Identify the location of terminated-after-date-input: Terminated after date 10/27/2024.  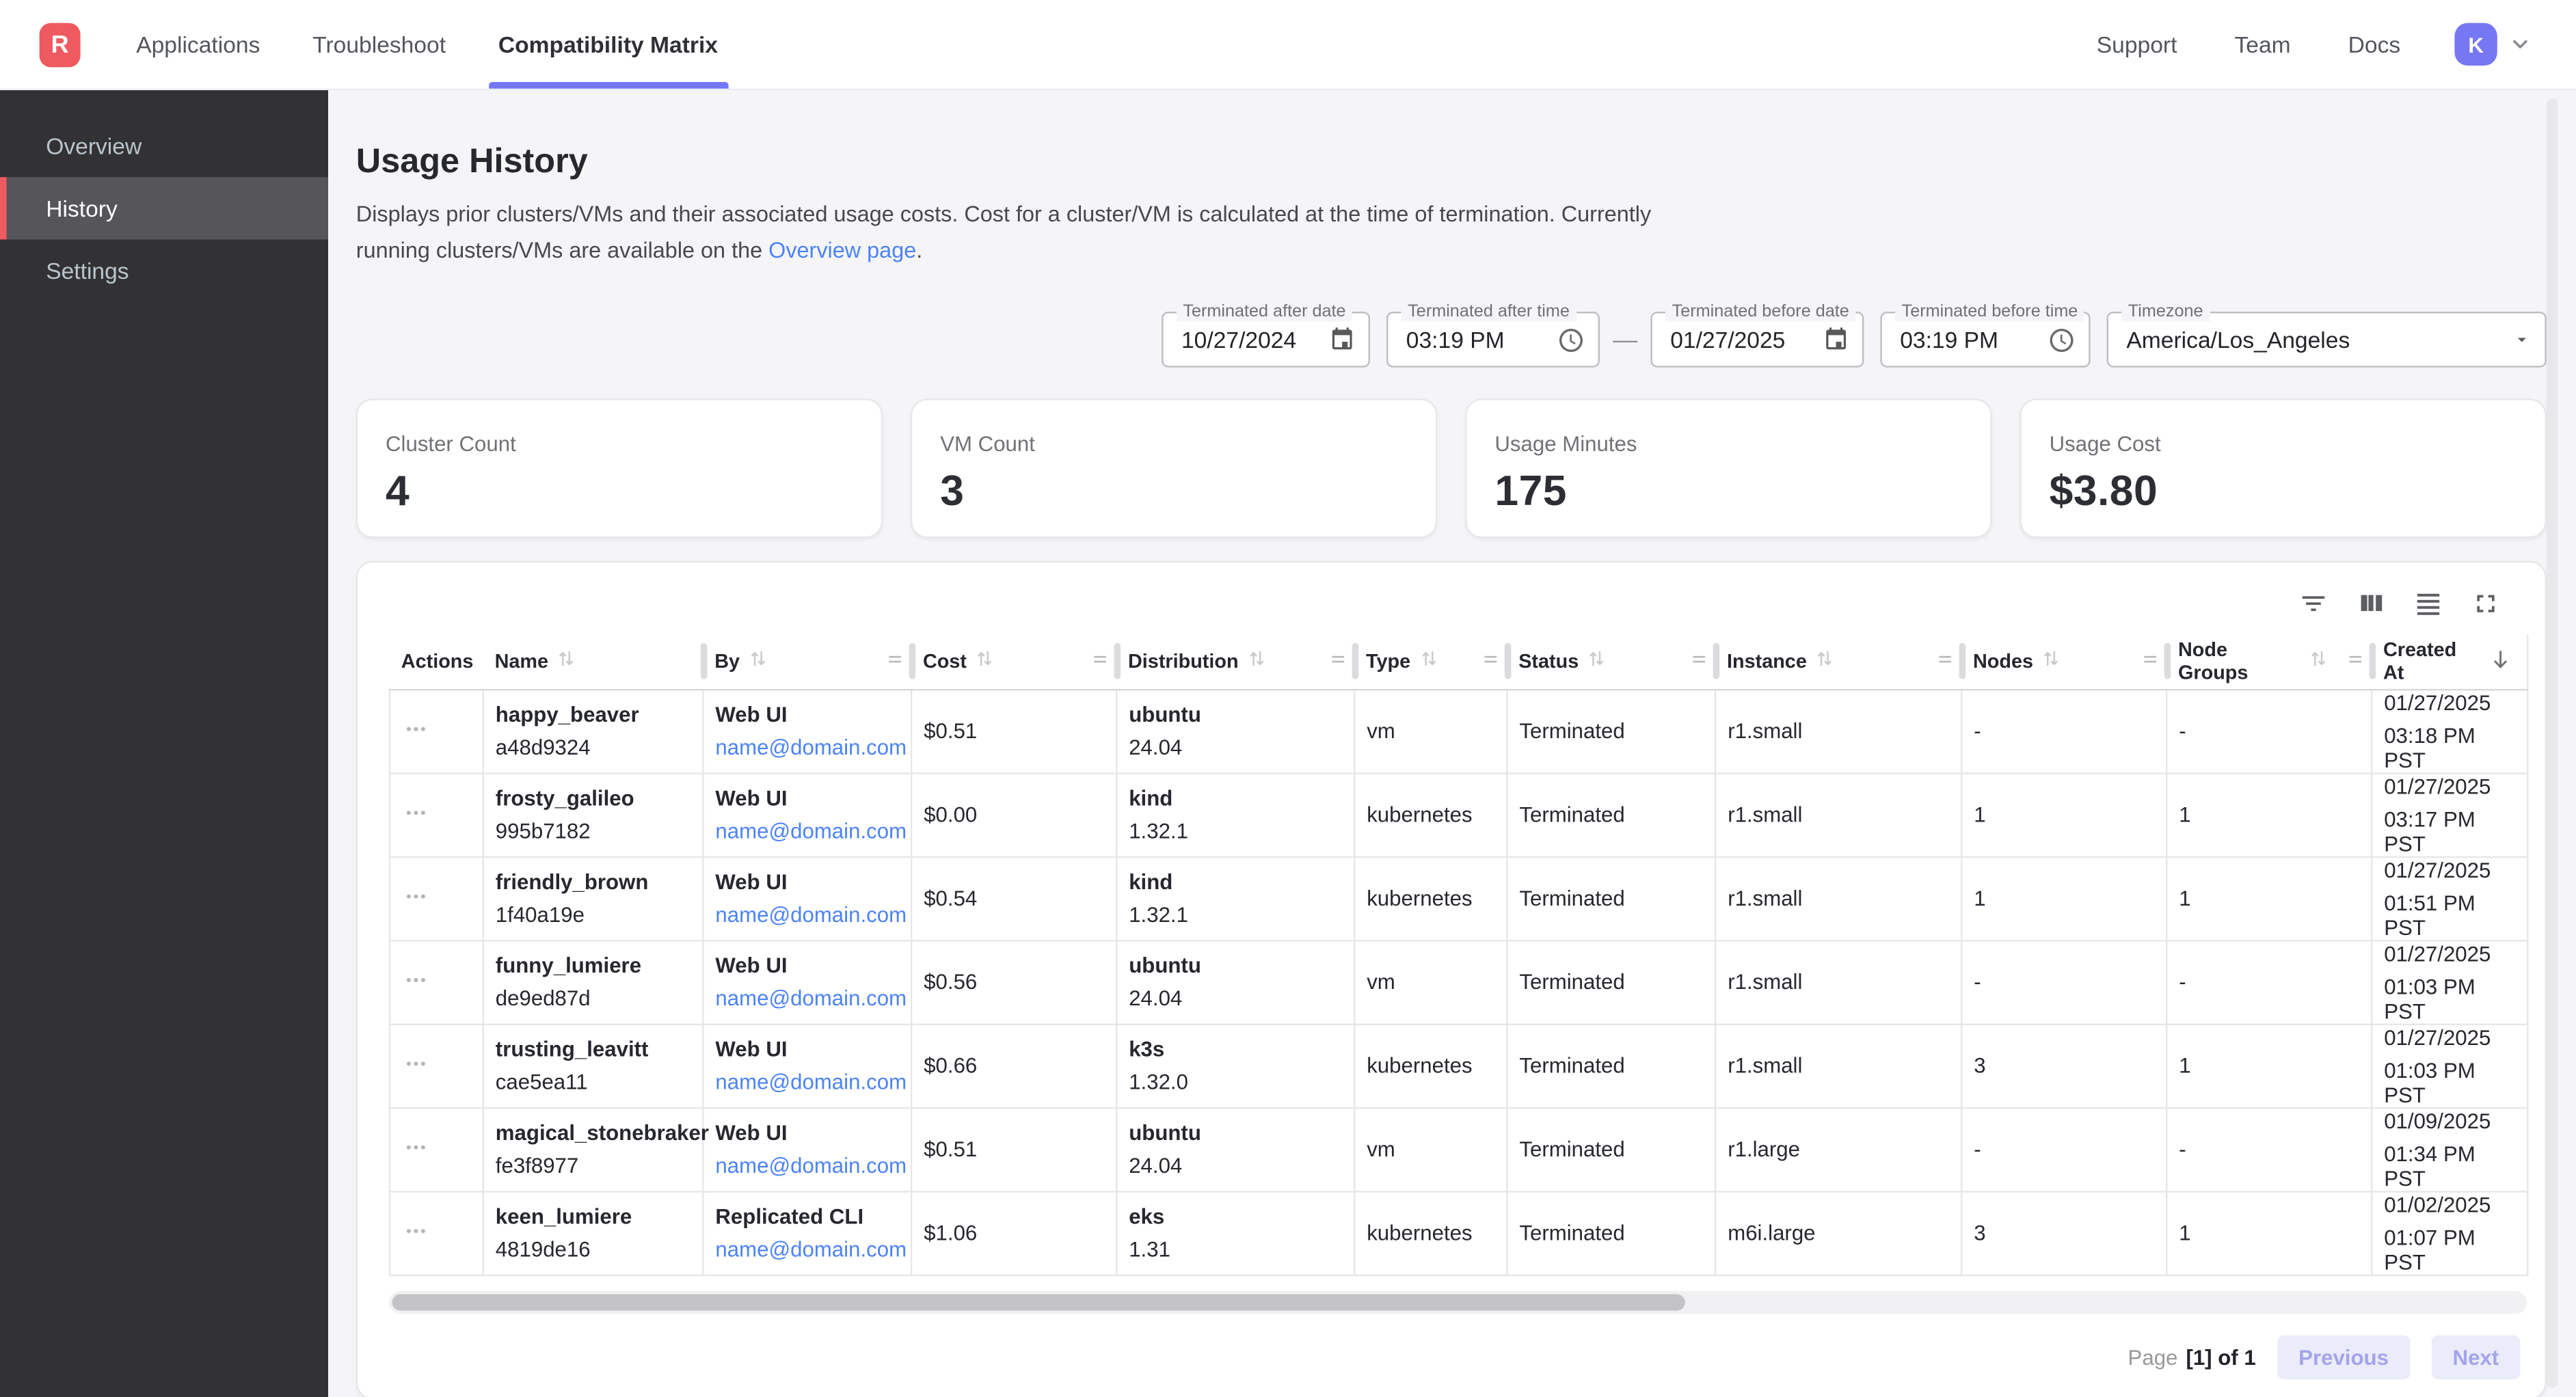
(1266, 334).